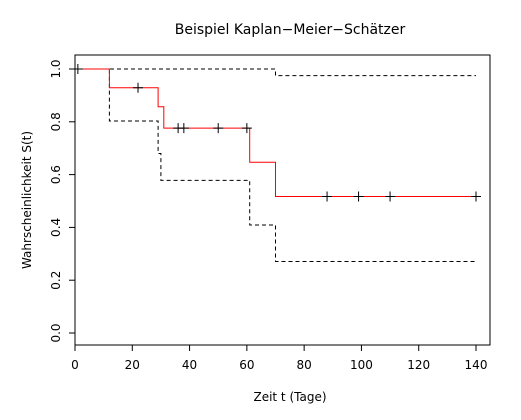  Describe the element at coordinates (289, 397) in the screenshot. I see `x-axis-title: Zeit t (Tage)` at that location.